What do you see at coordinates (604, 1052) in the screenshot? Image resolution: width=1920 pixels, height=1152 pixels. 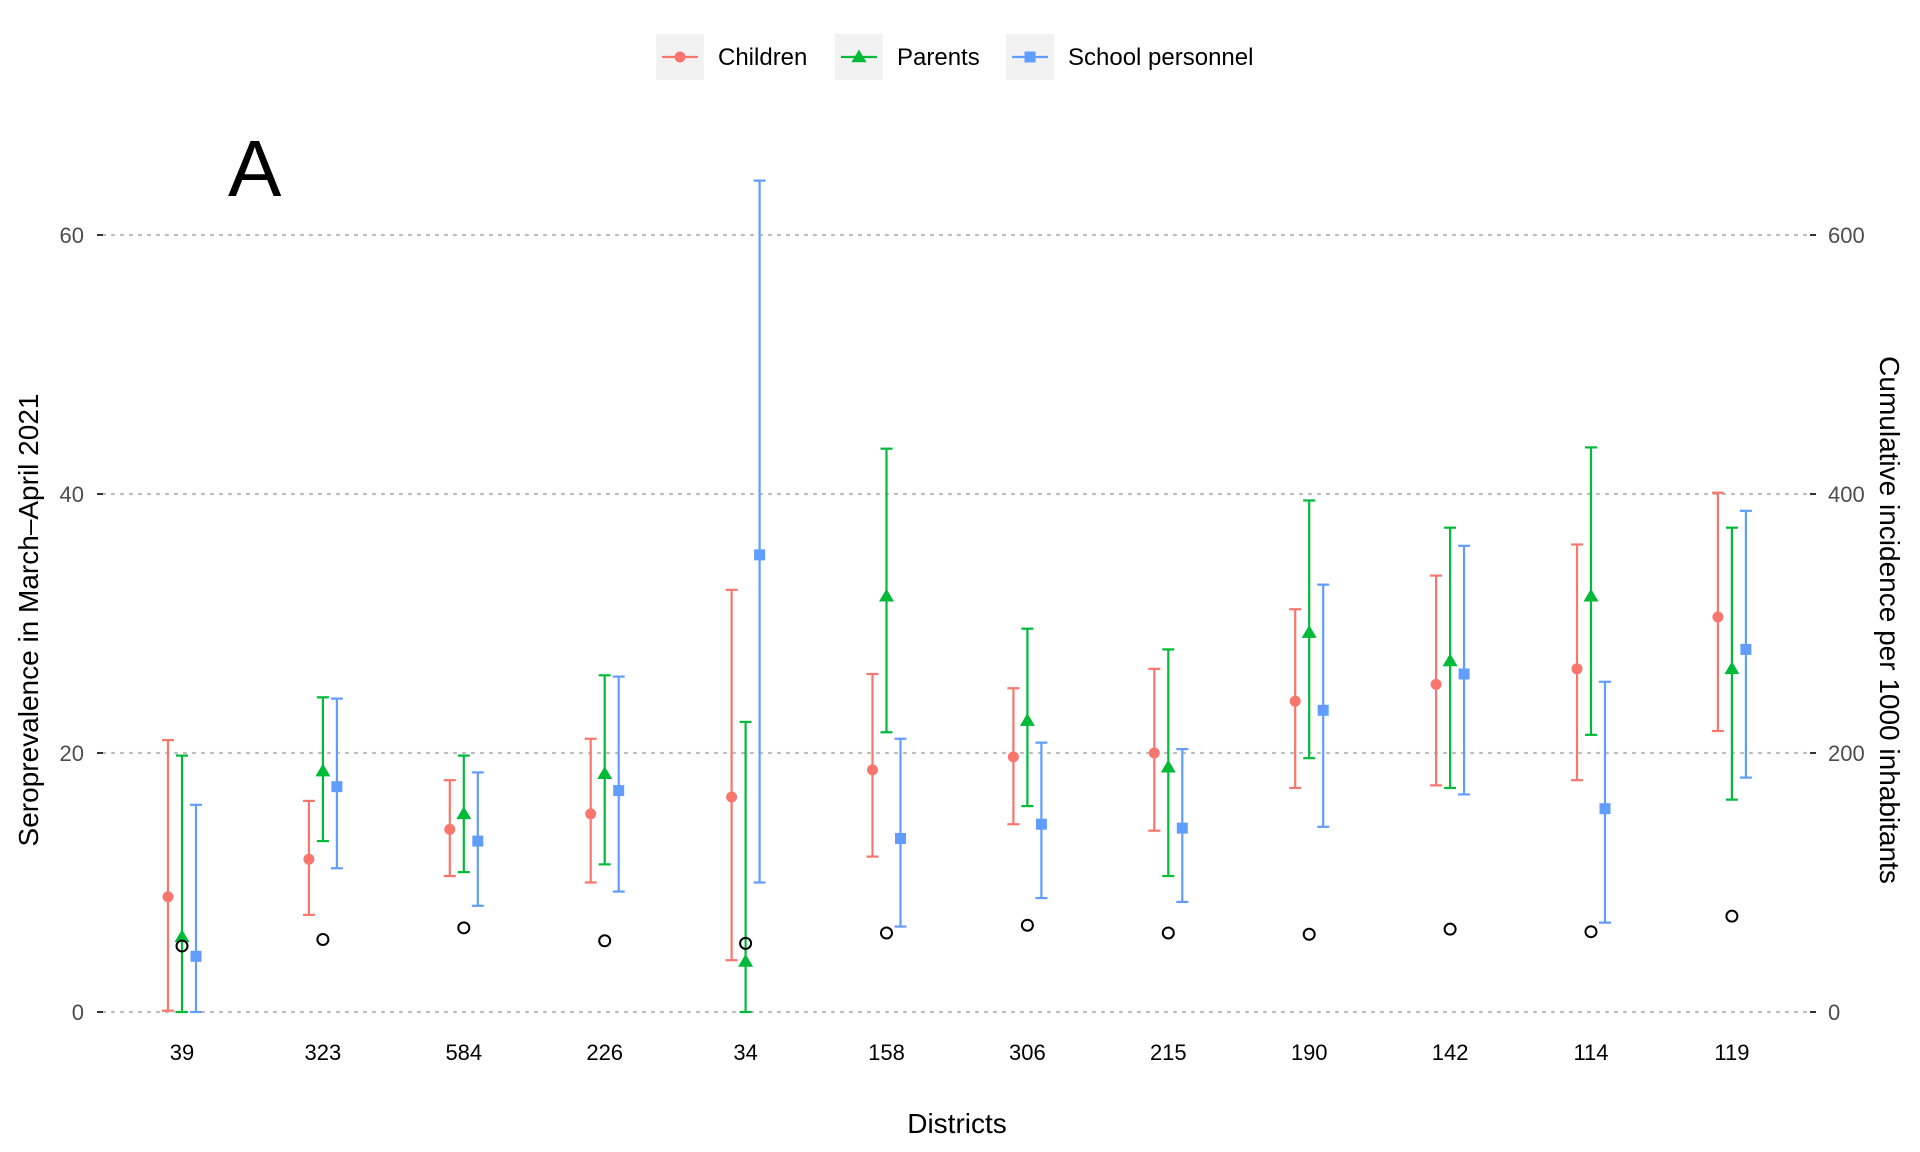 I see `x-tick-label: 226` at bounding box center [604, 1052].